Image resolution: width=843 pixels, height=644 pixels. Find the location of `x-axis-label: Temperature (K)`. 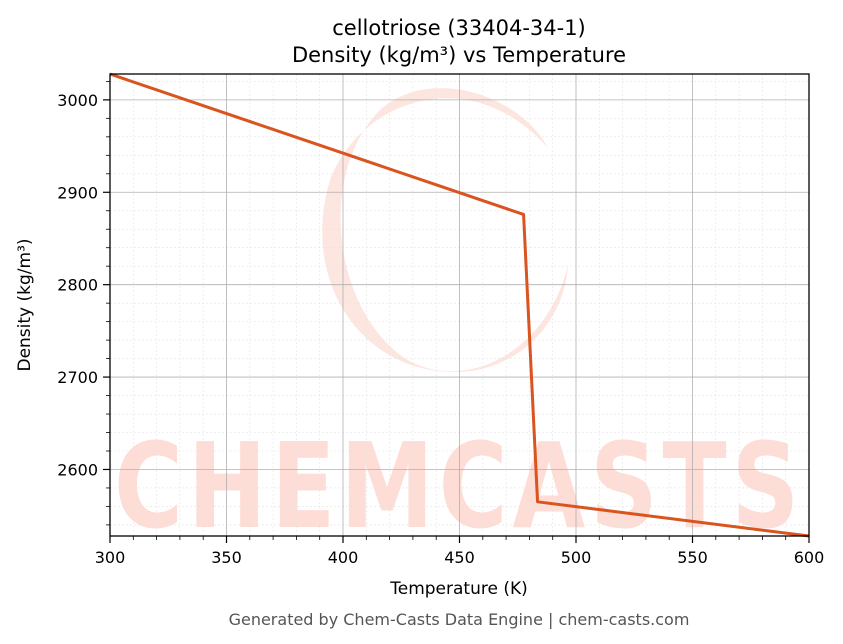

x-axis-label: Temperature (K) is located at coordinates (458, 589).